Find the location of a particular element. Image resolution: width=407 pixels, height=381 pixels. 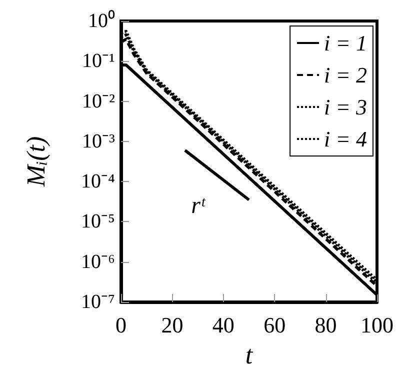

x-tick-label: 0 is located at coordinates (121, 325).